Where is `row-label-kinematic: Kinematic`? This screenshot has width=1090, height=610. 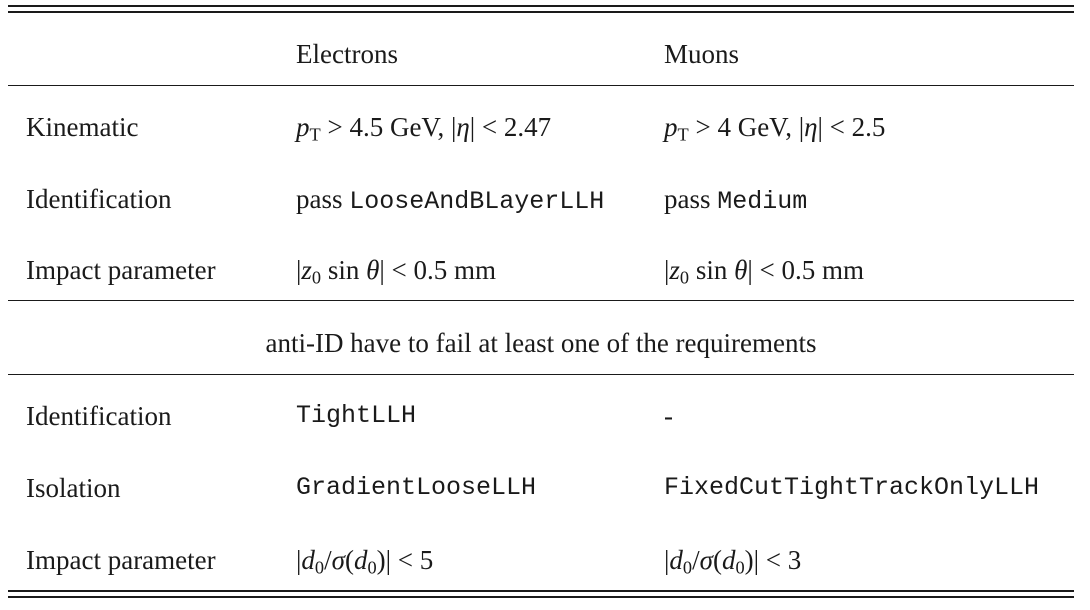
row-label-kinematic: Kinematic is located at coordinates (82, 127).